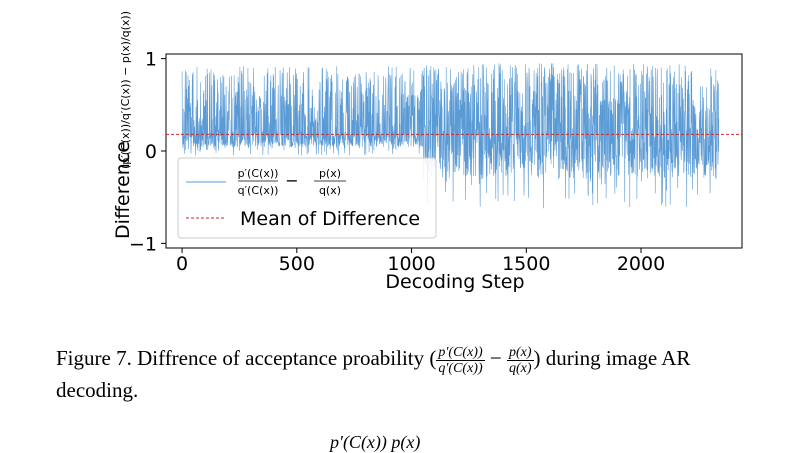 The image size is (804, 453). Describe the element at coordinates (123, 190) in the screenshot. I see `svg-text: Difference` at that location.